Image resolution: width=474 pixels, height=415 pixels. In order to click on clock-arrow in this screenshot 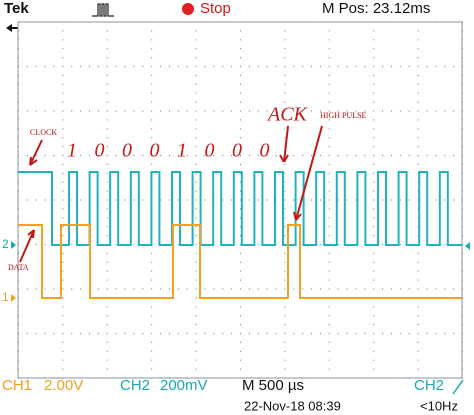, I will do `click(36, 152)`.